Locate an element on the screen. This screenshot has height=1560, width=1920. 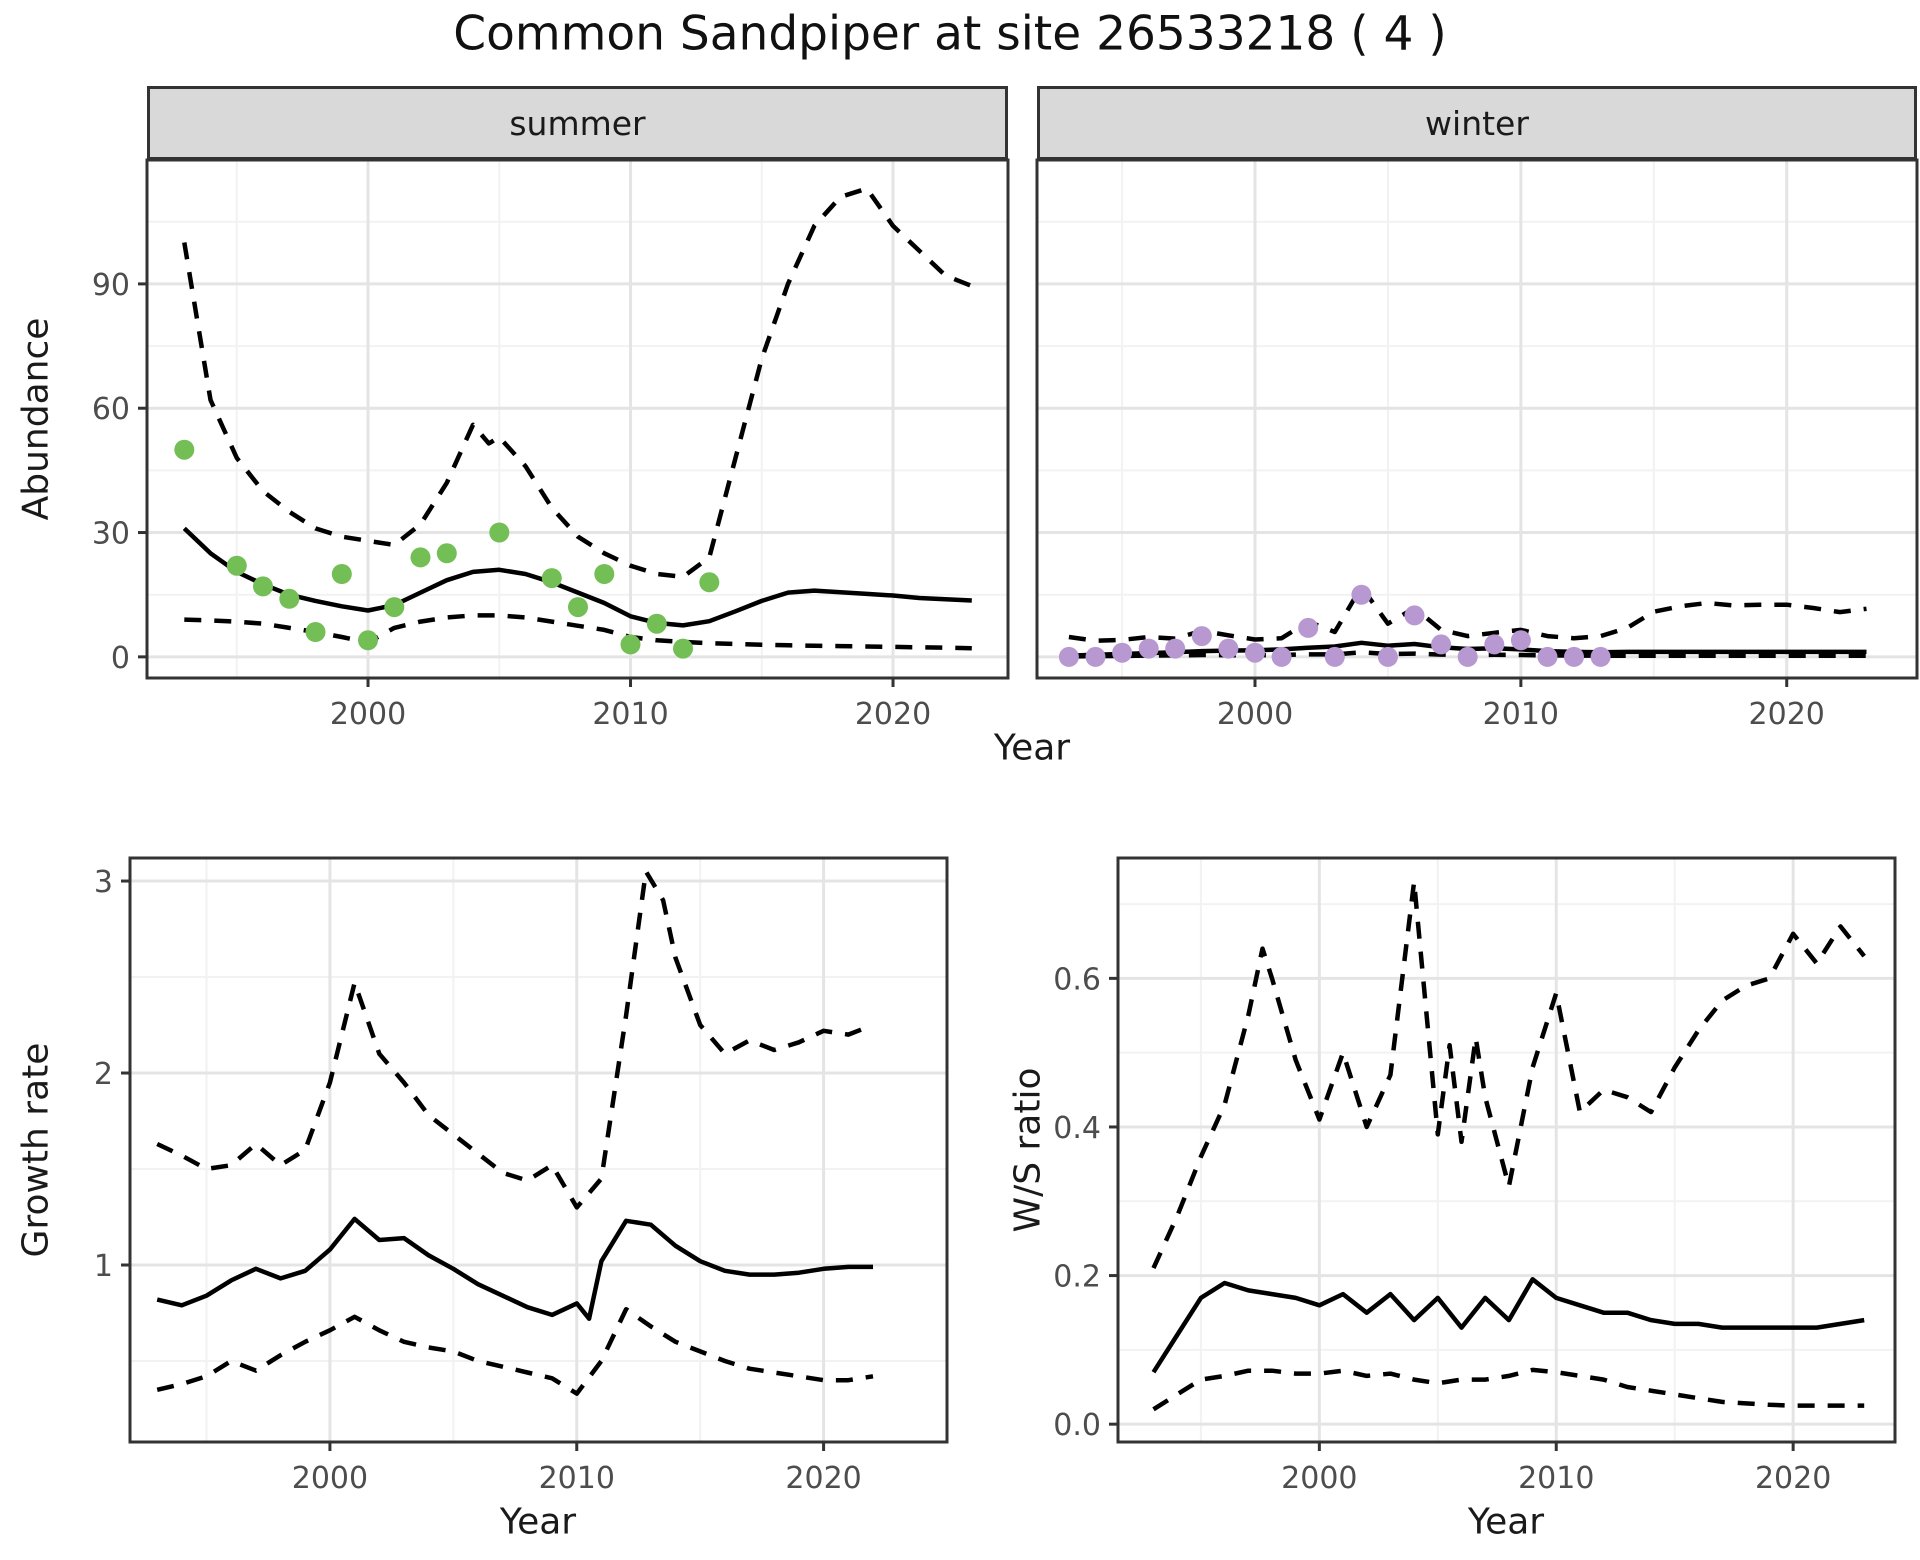
y-tick-label: 0.4 is located at coordinates (1077, 1128).